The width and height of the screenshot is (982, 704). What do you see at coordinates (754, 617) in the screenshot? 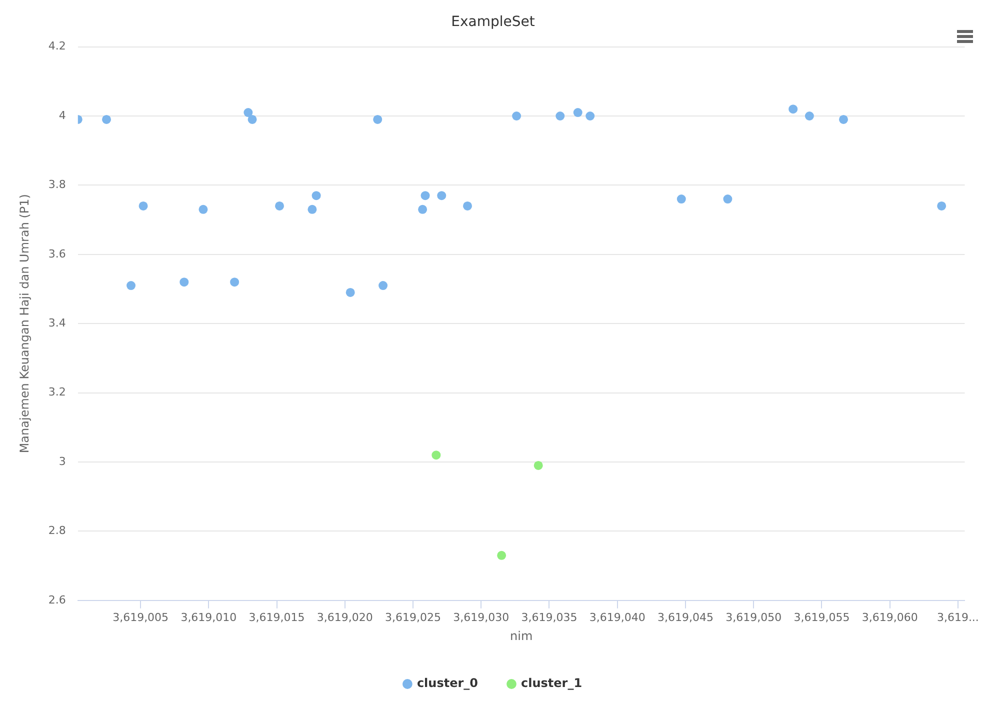
I see `x-tick-label: 3,619,050` at bounding box center [754, 617].